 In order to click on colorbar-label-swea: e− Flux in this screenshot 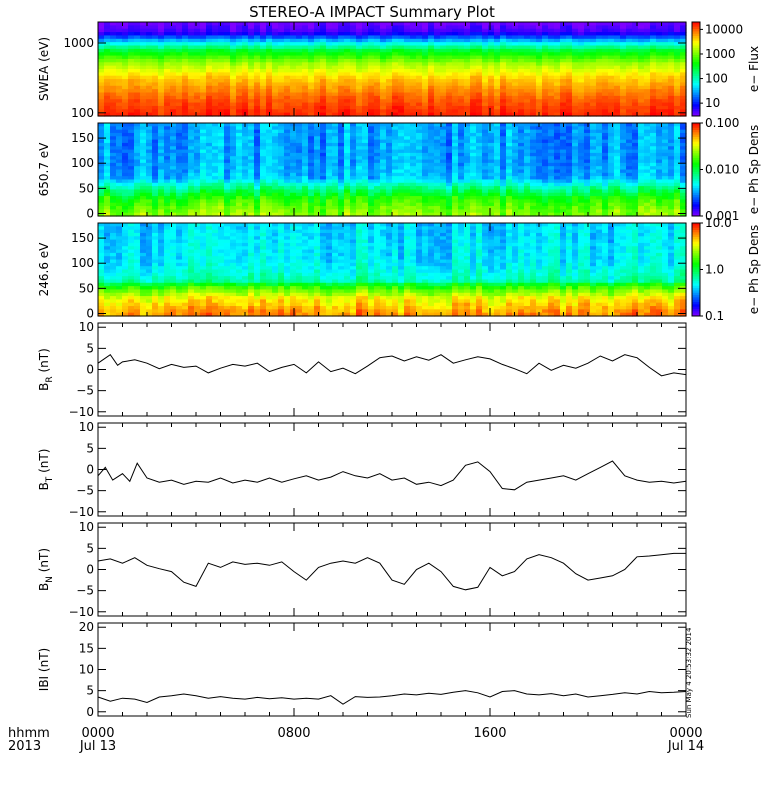, I will do `click(754, 69)`.